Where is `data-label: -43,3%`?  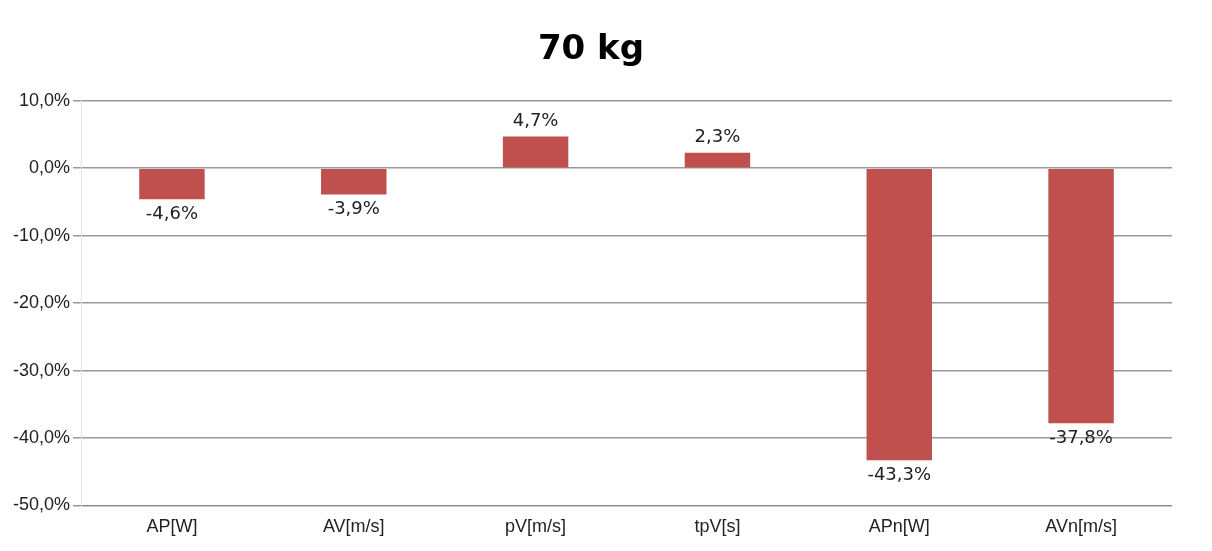
data-label: -43,3% is located at coordinates (899, 473).